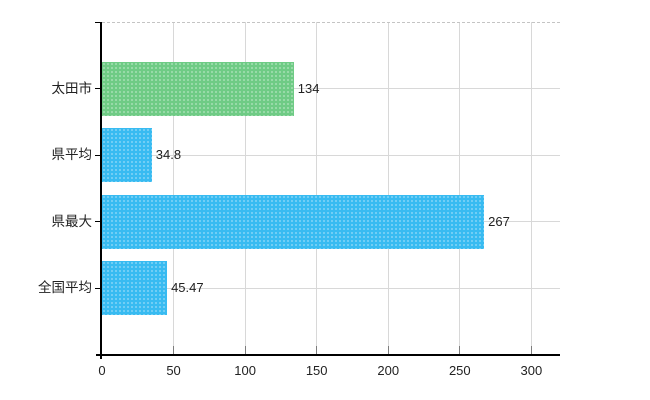  What do you see at coordinates (316, 370) in the screenshot?
I see `x-tick-label: 150` at bounding box center [316, 370].